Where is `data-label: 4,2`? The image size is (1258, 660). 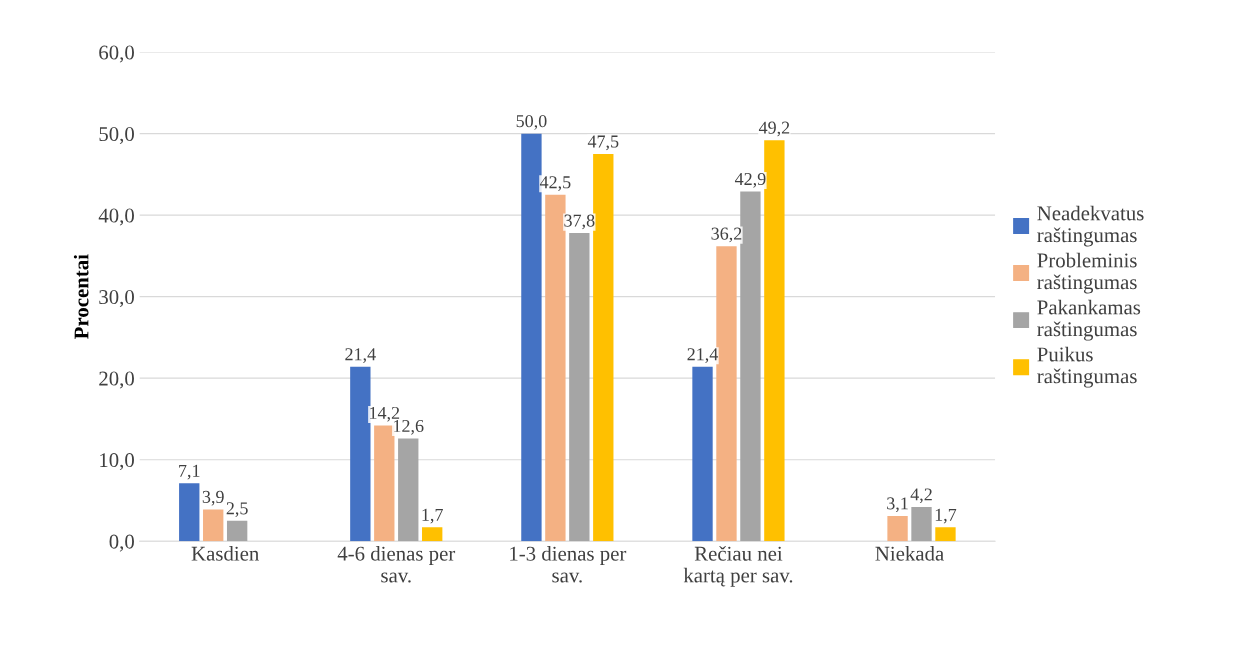
data-label: 4,2 is located at coordinates (921, 496).